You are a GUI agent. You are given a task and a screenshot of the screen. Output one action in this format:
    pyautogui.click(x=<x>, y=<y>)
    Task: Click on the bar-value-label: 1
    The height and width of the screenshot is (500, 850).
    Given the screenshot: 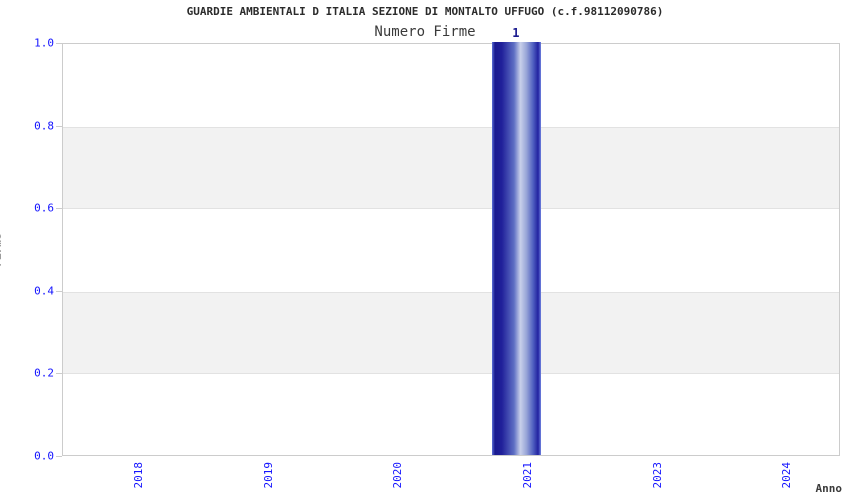 What is the action you would take?
    pyautogui.click(x=516, y=33)
    